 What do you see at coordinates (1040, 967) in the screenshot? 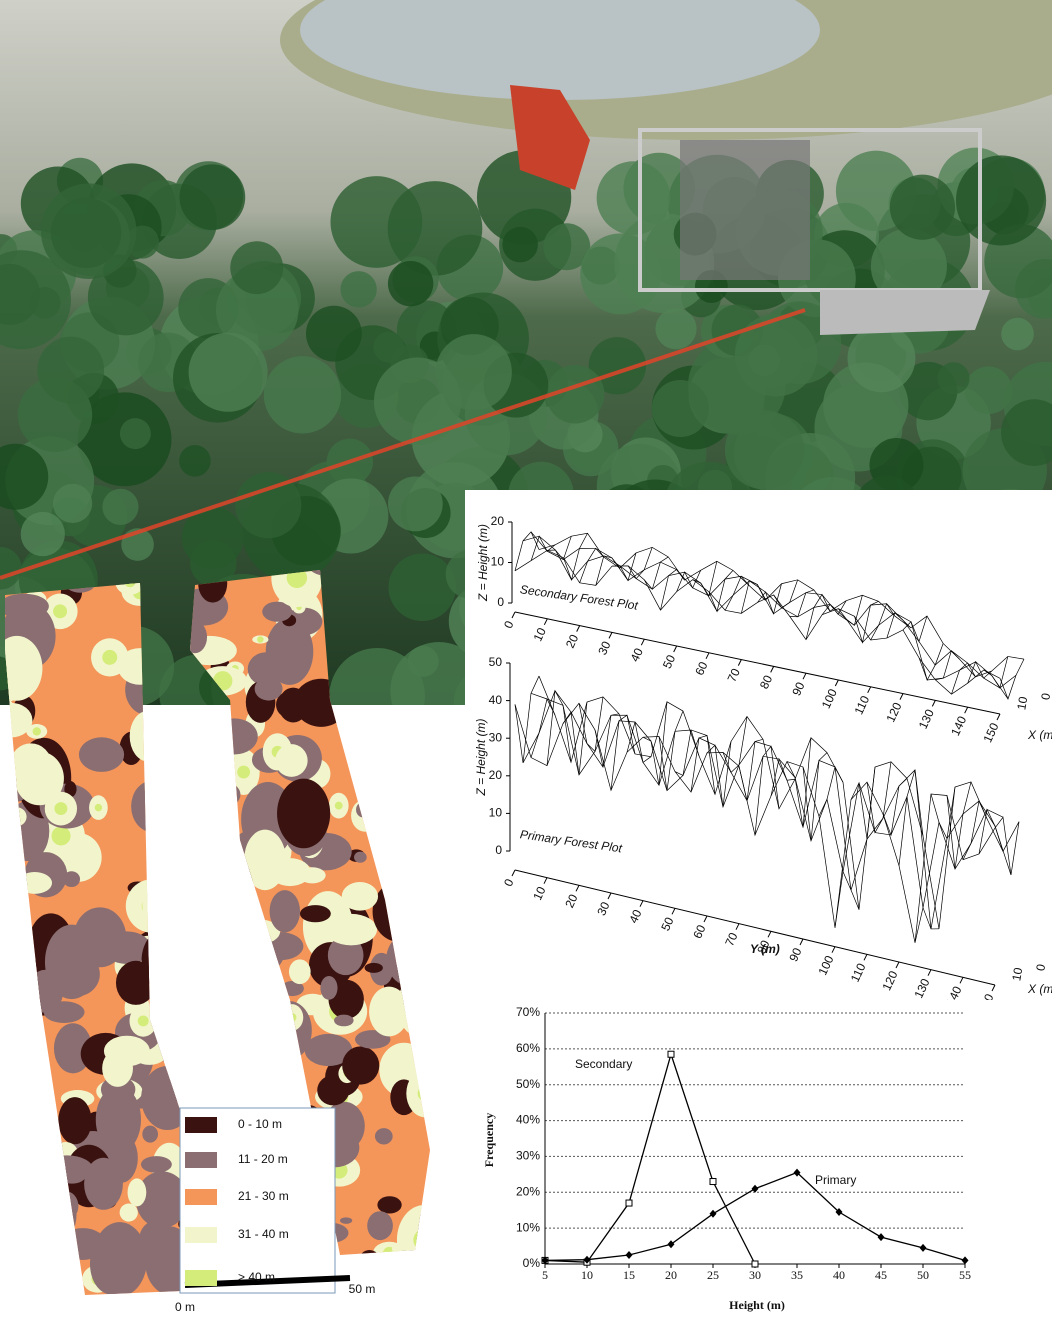
I see `x-tick-label: 0` at bounding box center [1040, 967].